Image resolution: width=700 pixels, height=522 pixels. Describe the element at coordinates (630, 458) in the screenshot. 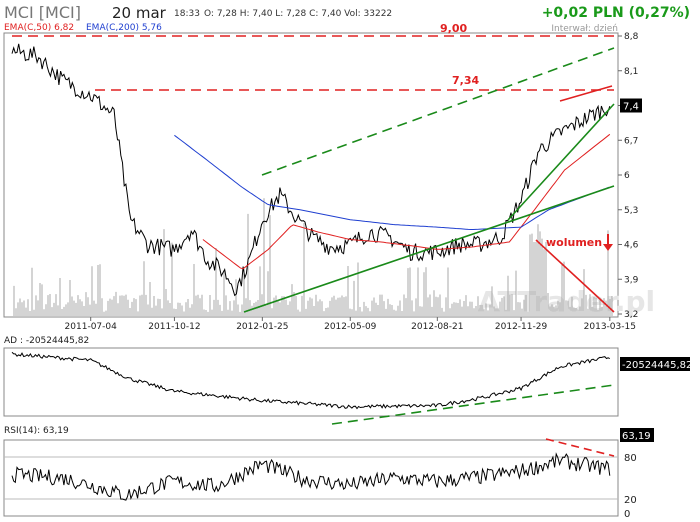

I see `rsi-tick-label: 80` at that location.